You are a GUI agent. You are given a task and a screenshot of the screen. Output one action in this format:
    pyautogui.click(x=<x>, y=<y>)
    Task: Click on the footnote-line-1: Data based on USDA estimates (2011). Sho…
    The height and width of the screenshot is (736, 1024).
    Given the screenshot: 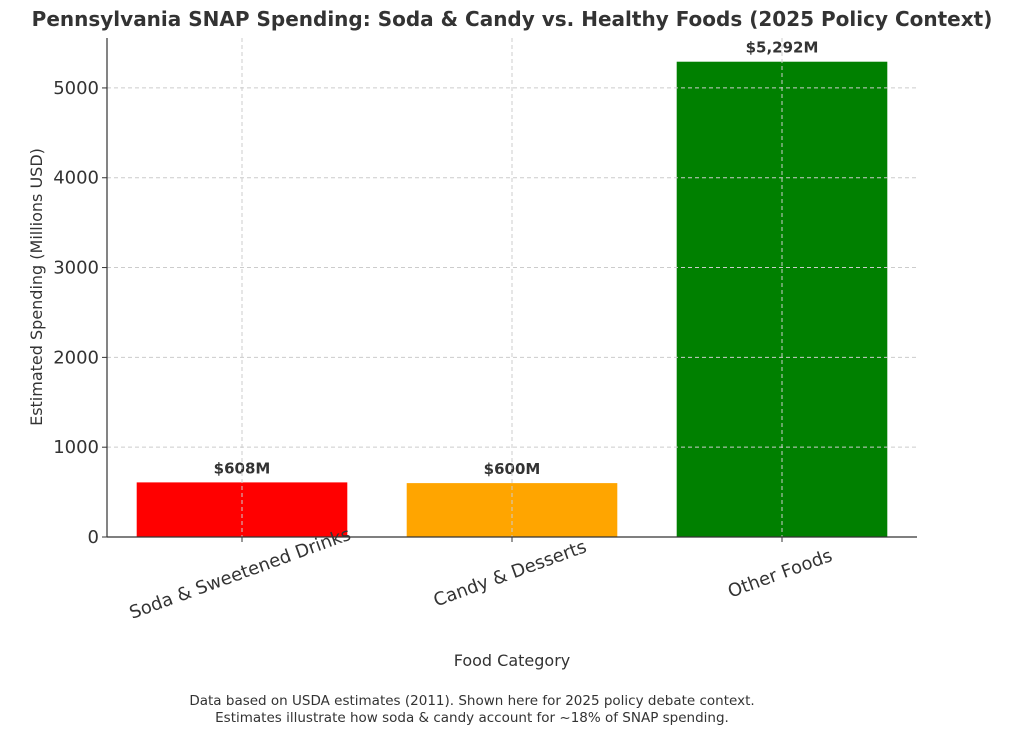 What is the action you would take?
    pyautogui.click(x=471, y=701)
    